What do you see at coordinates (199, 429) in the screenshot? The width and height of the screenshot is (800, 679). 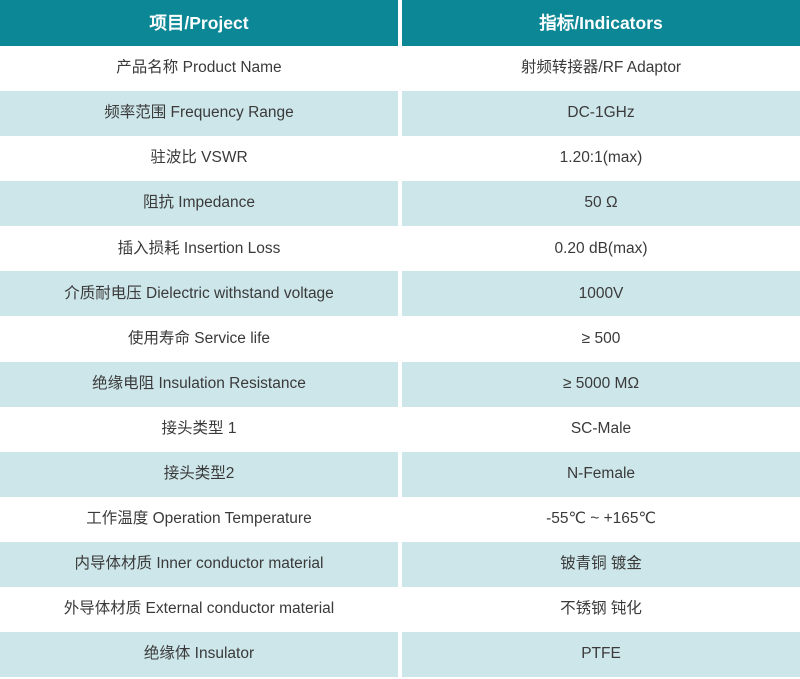 I see `project-cell: 接头类型 1` at bounding box center [199, 429].